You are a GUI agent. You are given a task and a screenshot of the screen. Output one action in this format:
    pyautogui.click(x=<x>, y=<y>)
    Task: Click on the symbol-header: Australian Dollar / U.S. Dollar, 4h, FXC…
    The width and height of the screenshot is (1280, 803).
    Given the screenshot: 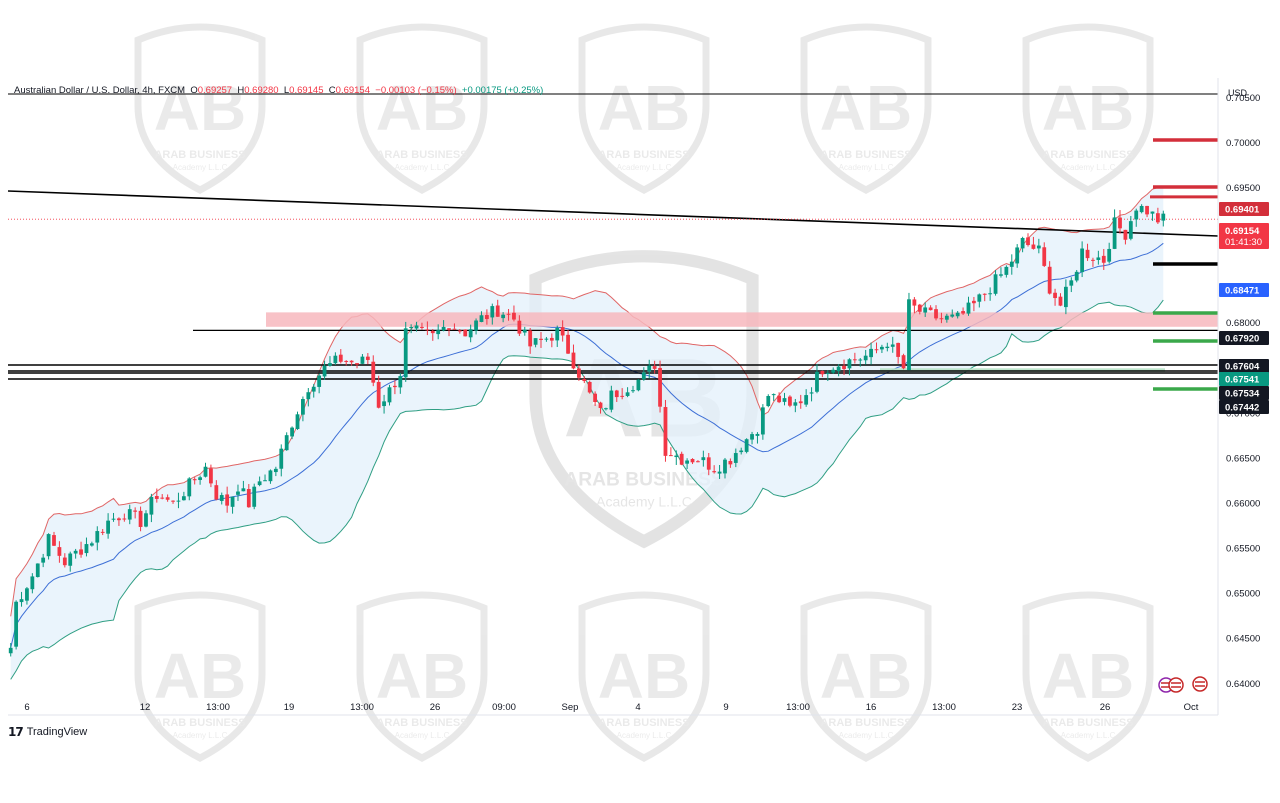 What is the action you would take?
    pyautogui.click(x=278, y=90)
    